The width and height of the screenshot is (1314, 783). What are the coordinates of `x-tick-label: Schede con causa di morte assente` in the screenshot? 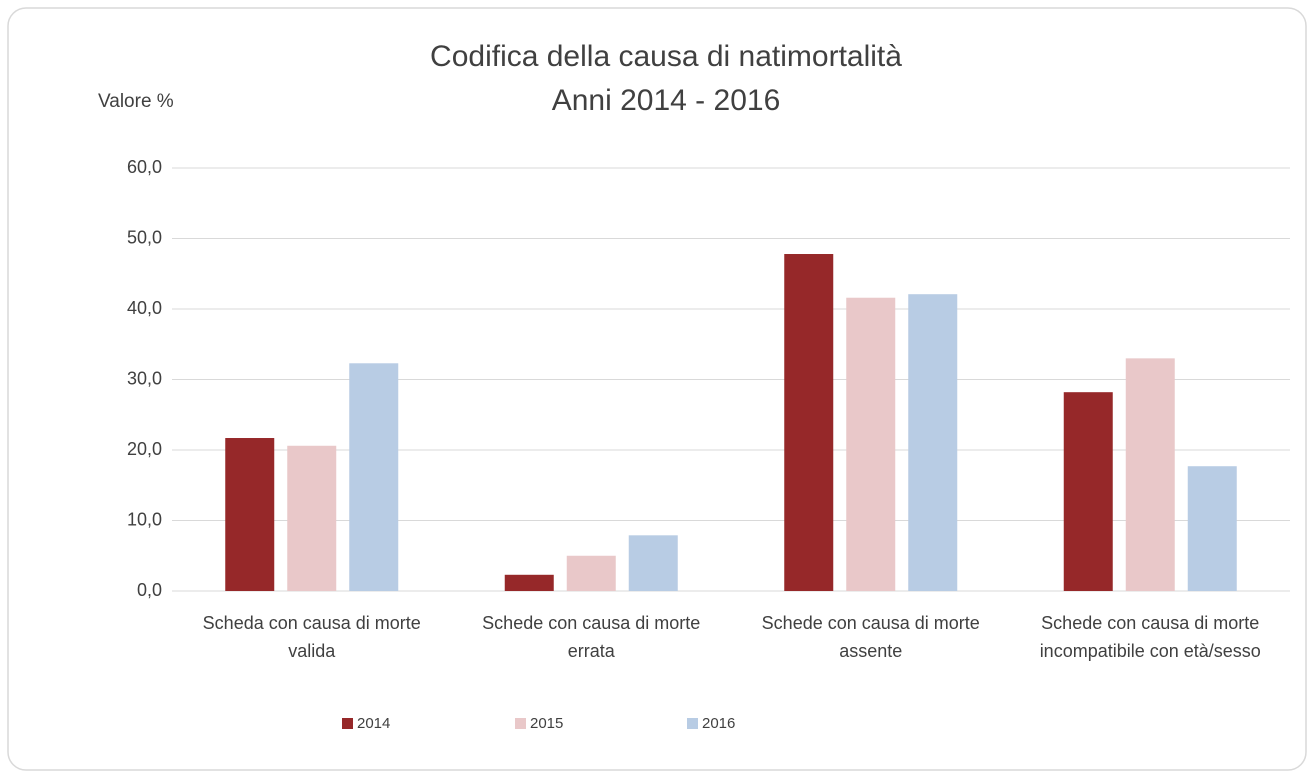 It's located at (871, 637).